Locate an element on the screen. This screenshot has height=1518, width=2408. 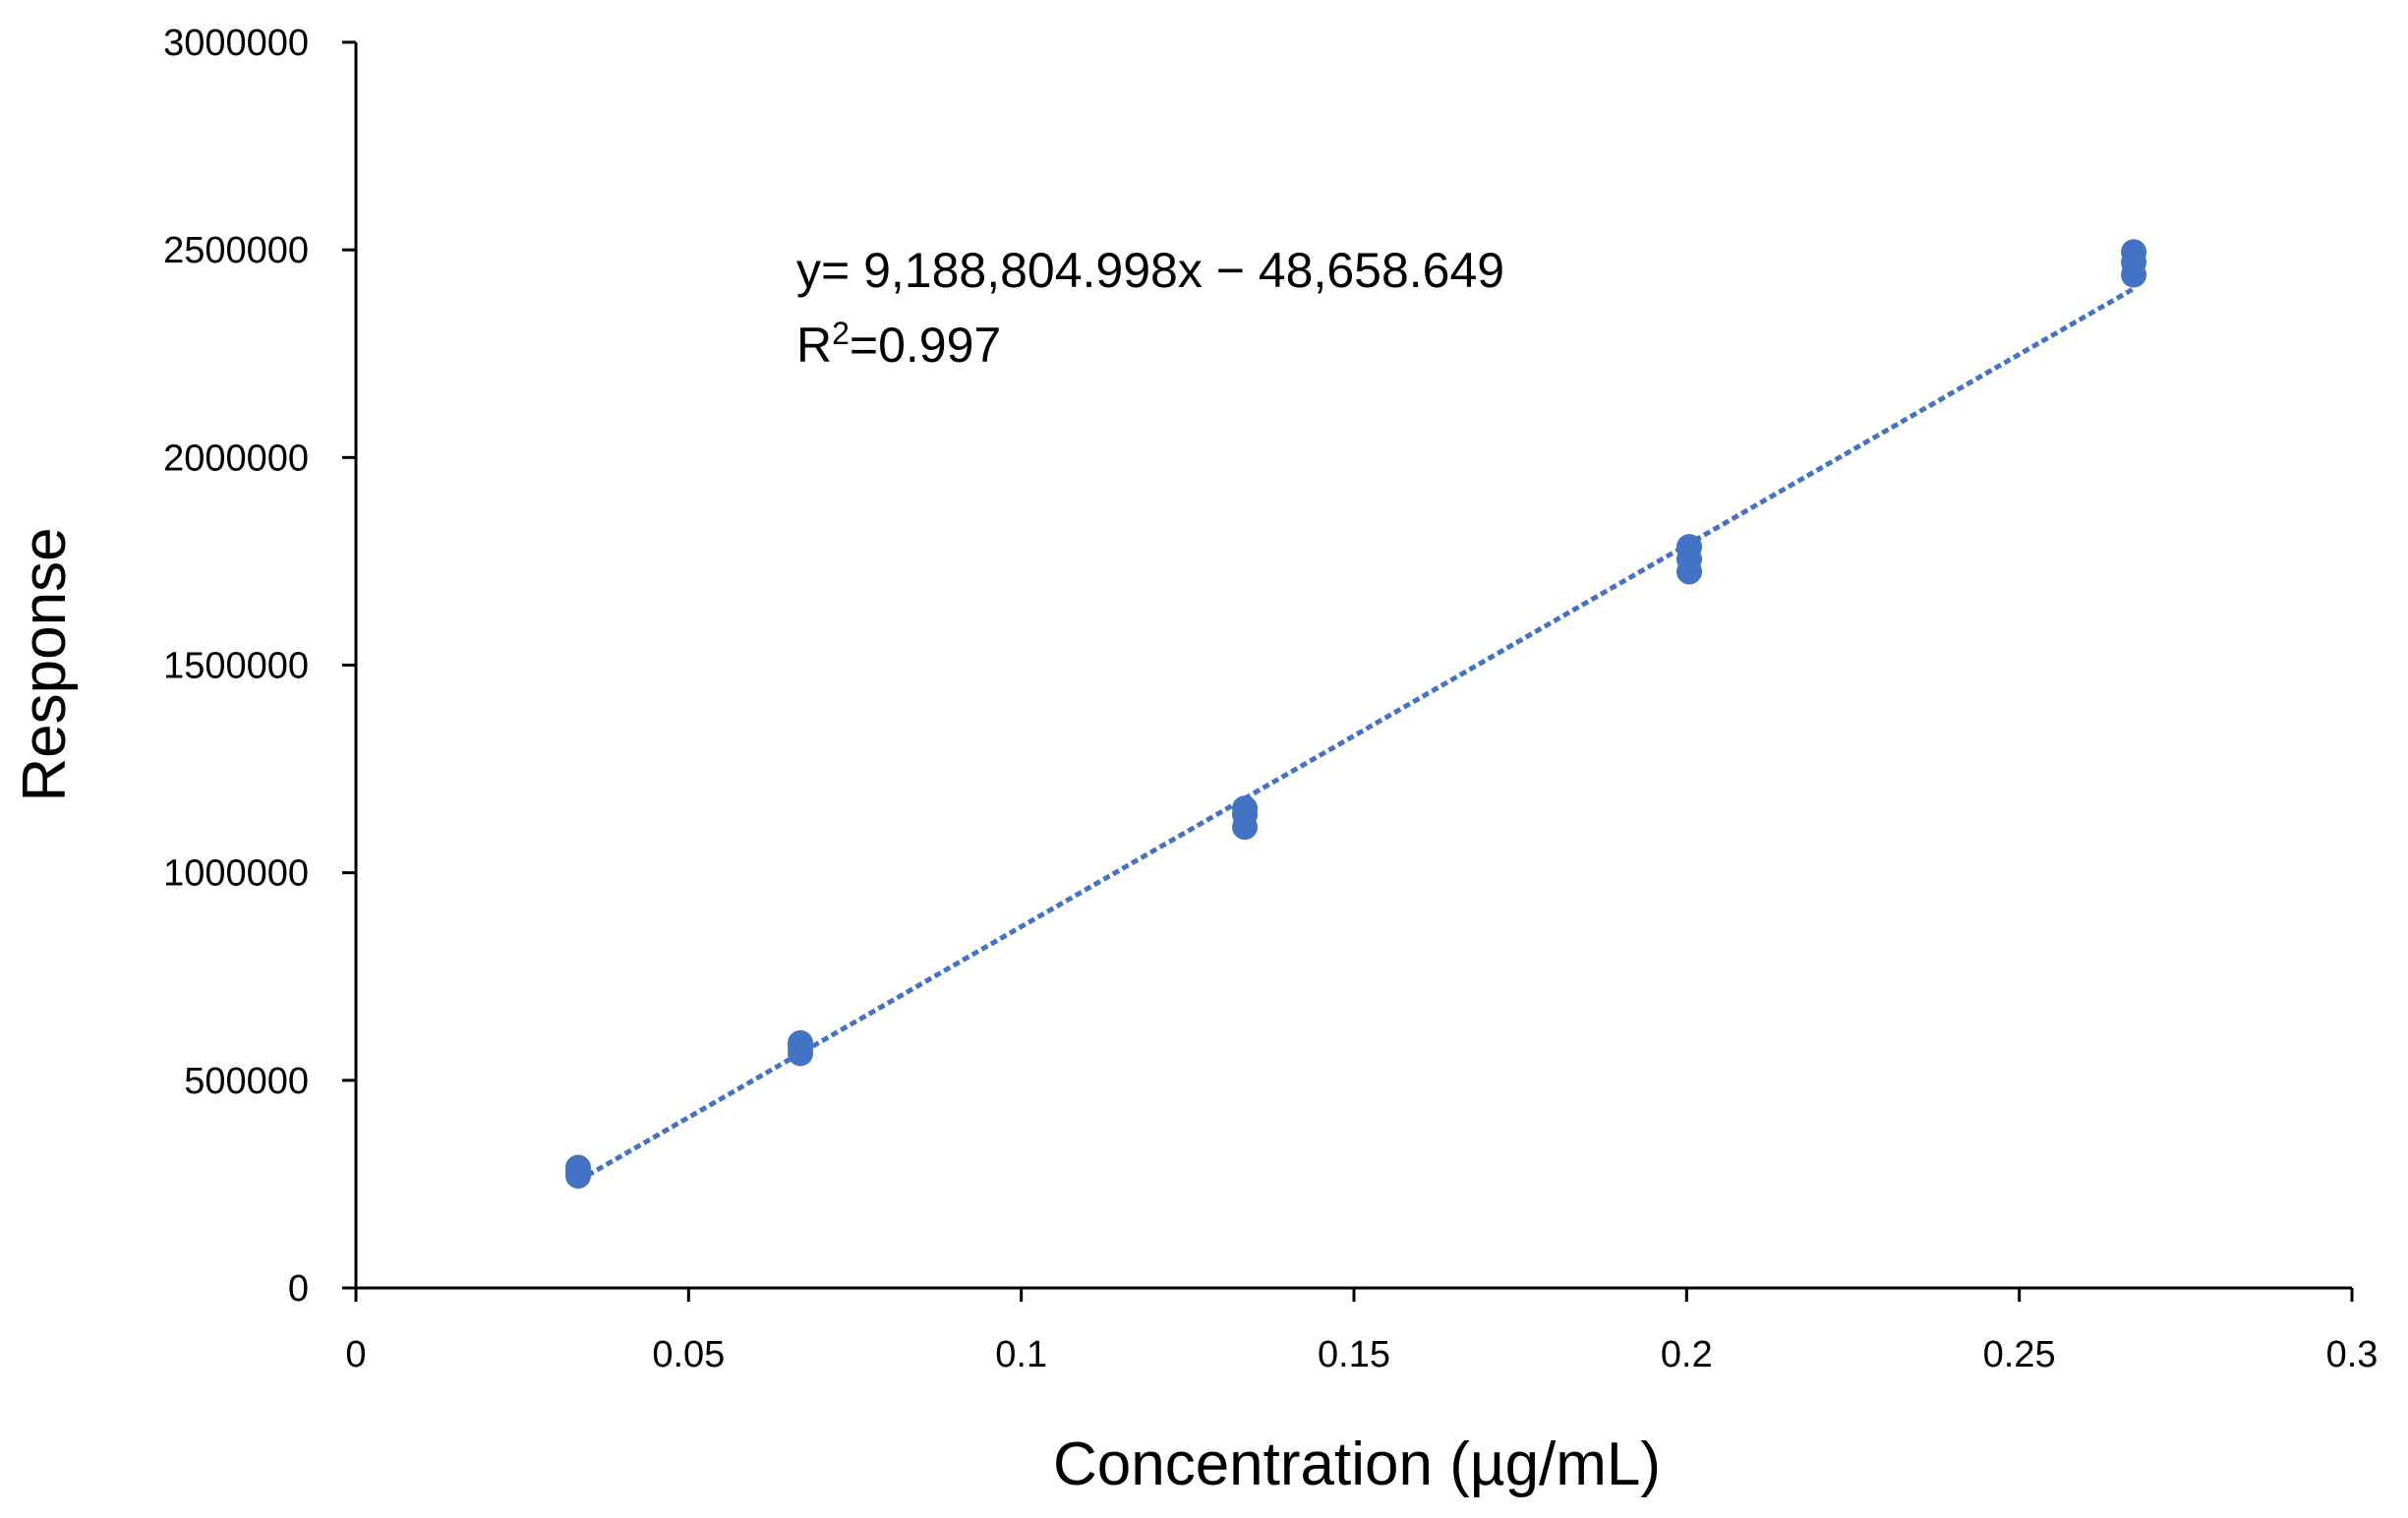
y-tick-label: 2500000 is located at coordinates (236, 250).